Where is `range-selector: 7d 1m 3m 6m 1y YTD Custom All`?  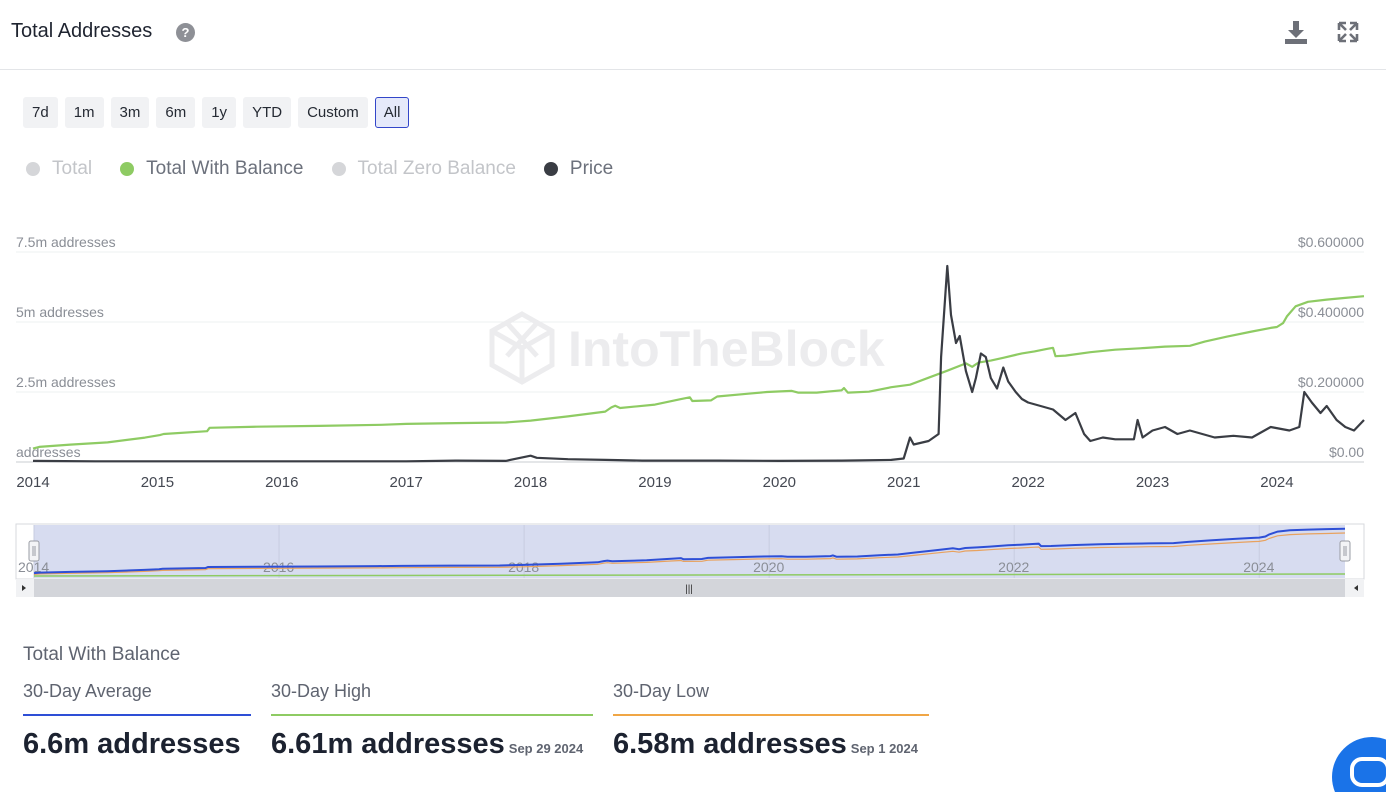
range-selector: 7d 1m 3m 6m 1y YTD Custom All is located at coordinates (216, 112).